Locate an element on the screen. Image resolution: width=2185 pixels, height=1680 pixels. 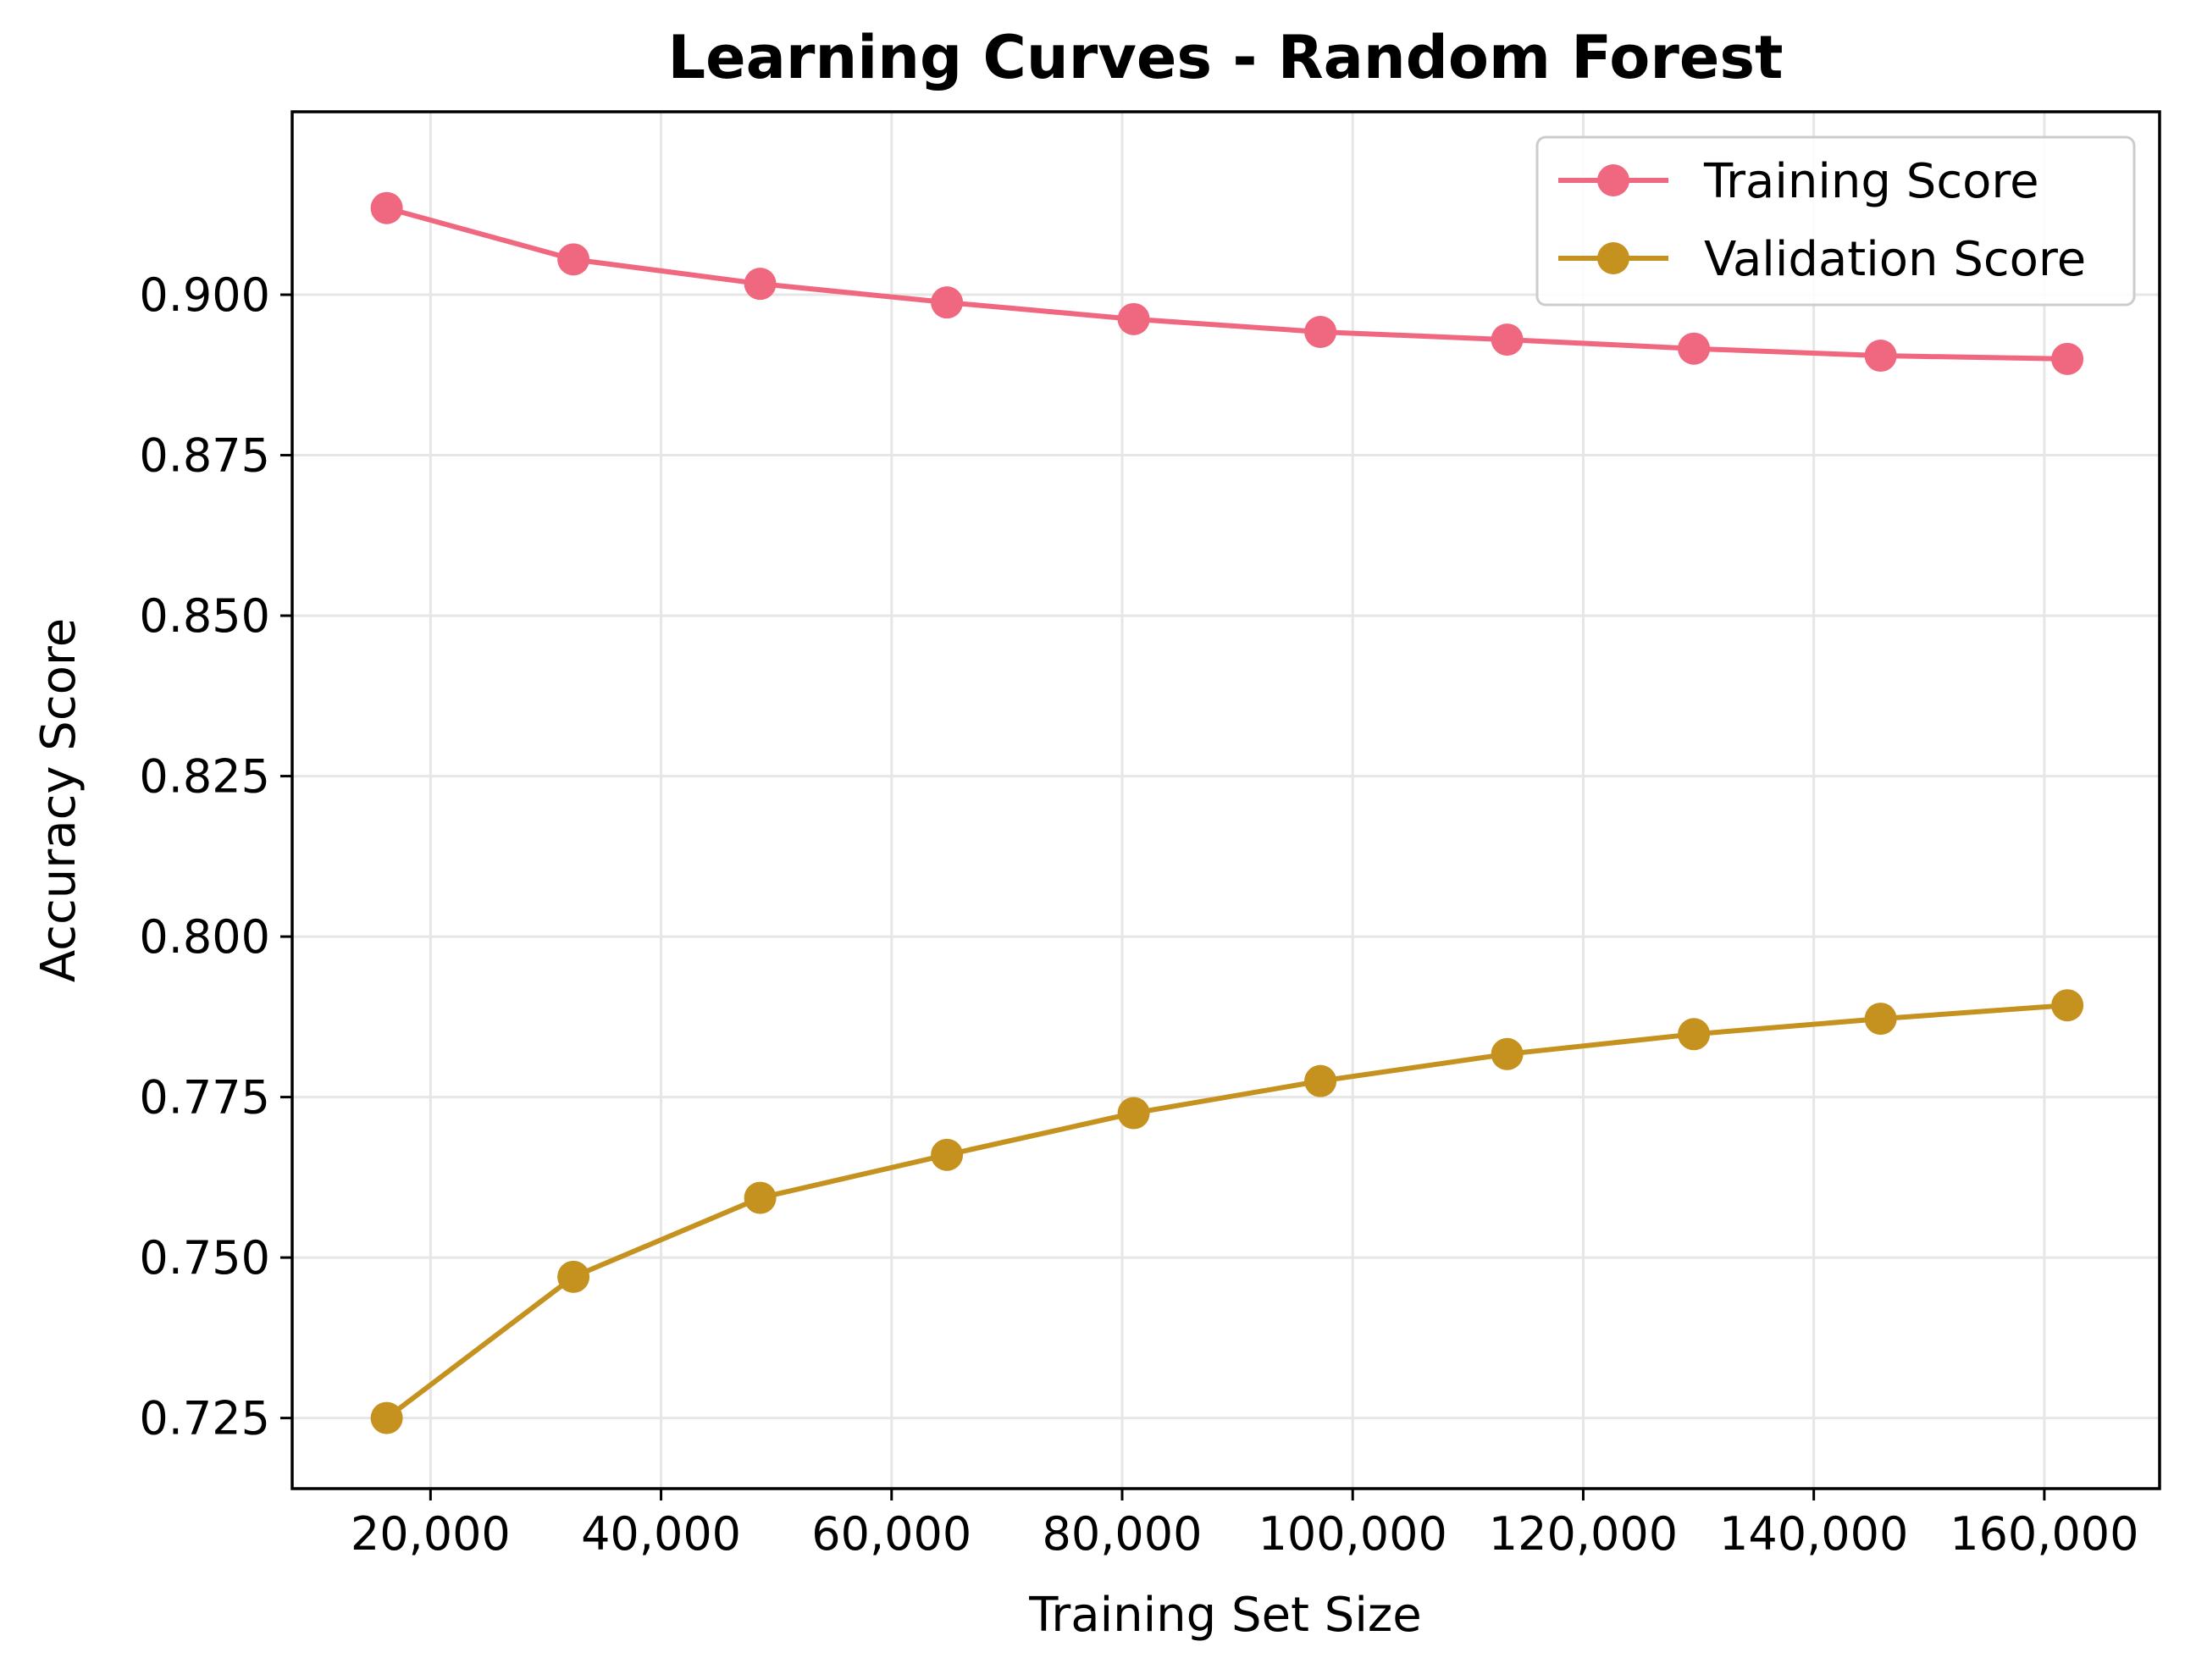
x-tick-label: 80,000 is located at coordinates (1123, 1534).